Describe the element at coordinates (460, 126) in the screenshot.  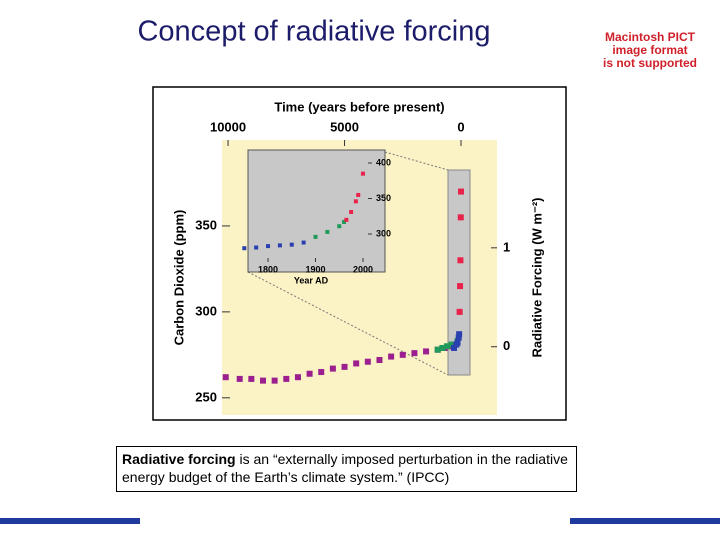
I see `x-tick-label: 0` at that location.